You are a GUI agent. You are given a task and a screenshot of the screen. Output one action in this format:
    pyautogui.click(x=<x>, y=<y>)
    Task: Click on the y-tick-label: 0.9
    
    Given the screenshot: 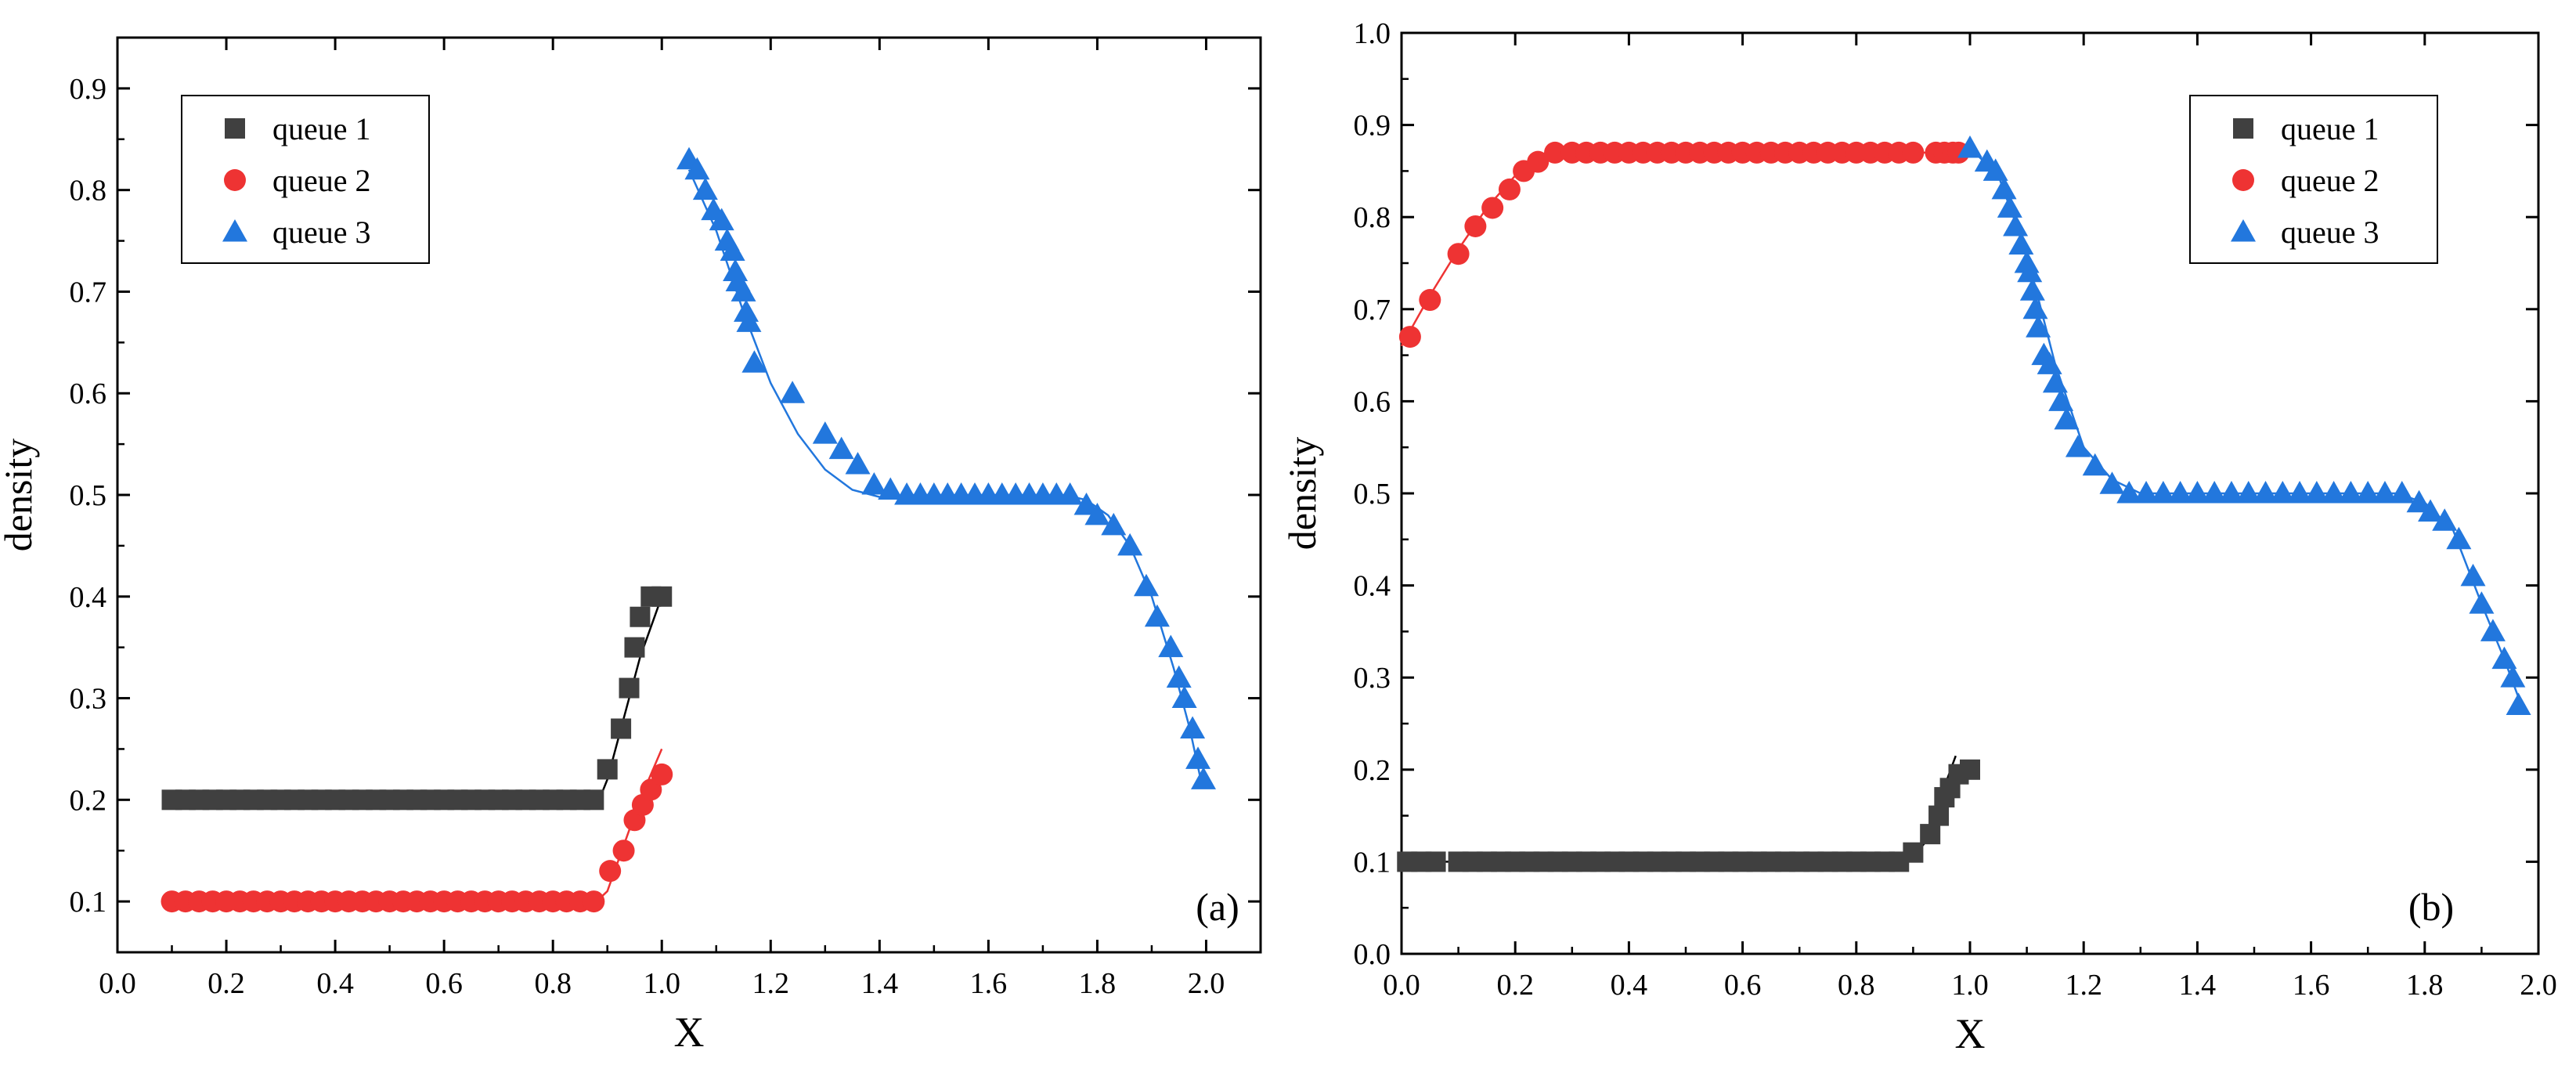 What is the action you would take?
    pyautogui.click(x=1372, y=126)
    